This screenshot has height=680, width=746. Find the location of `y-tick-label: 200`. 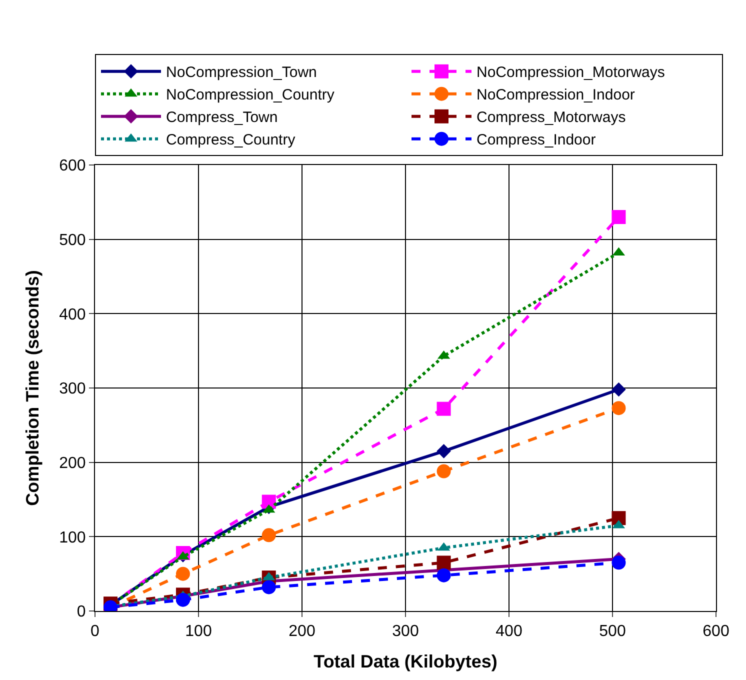

y-tick-label: 200 is located at coordinates (72, 463).